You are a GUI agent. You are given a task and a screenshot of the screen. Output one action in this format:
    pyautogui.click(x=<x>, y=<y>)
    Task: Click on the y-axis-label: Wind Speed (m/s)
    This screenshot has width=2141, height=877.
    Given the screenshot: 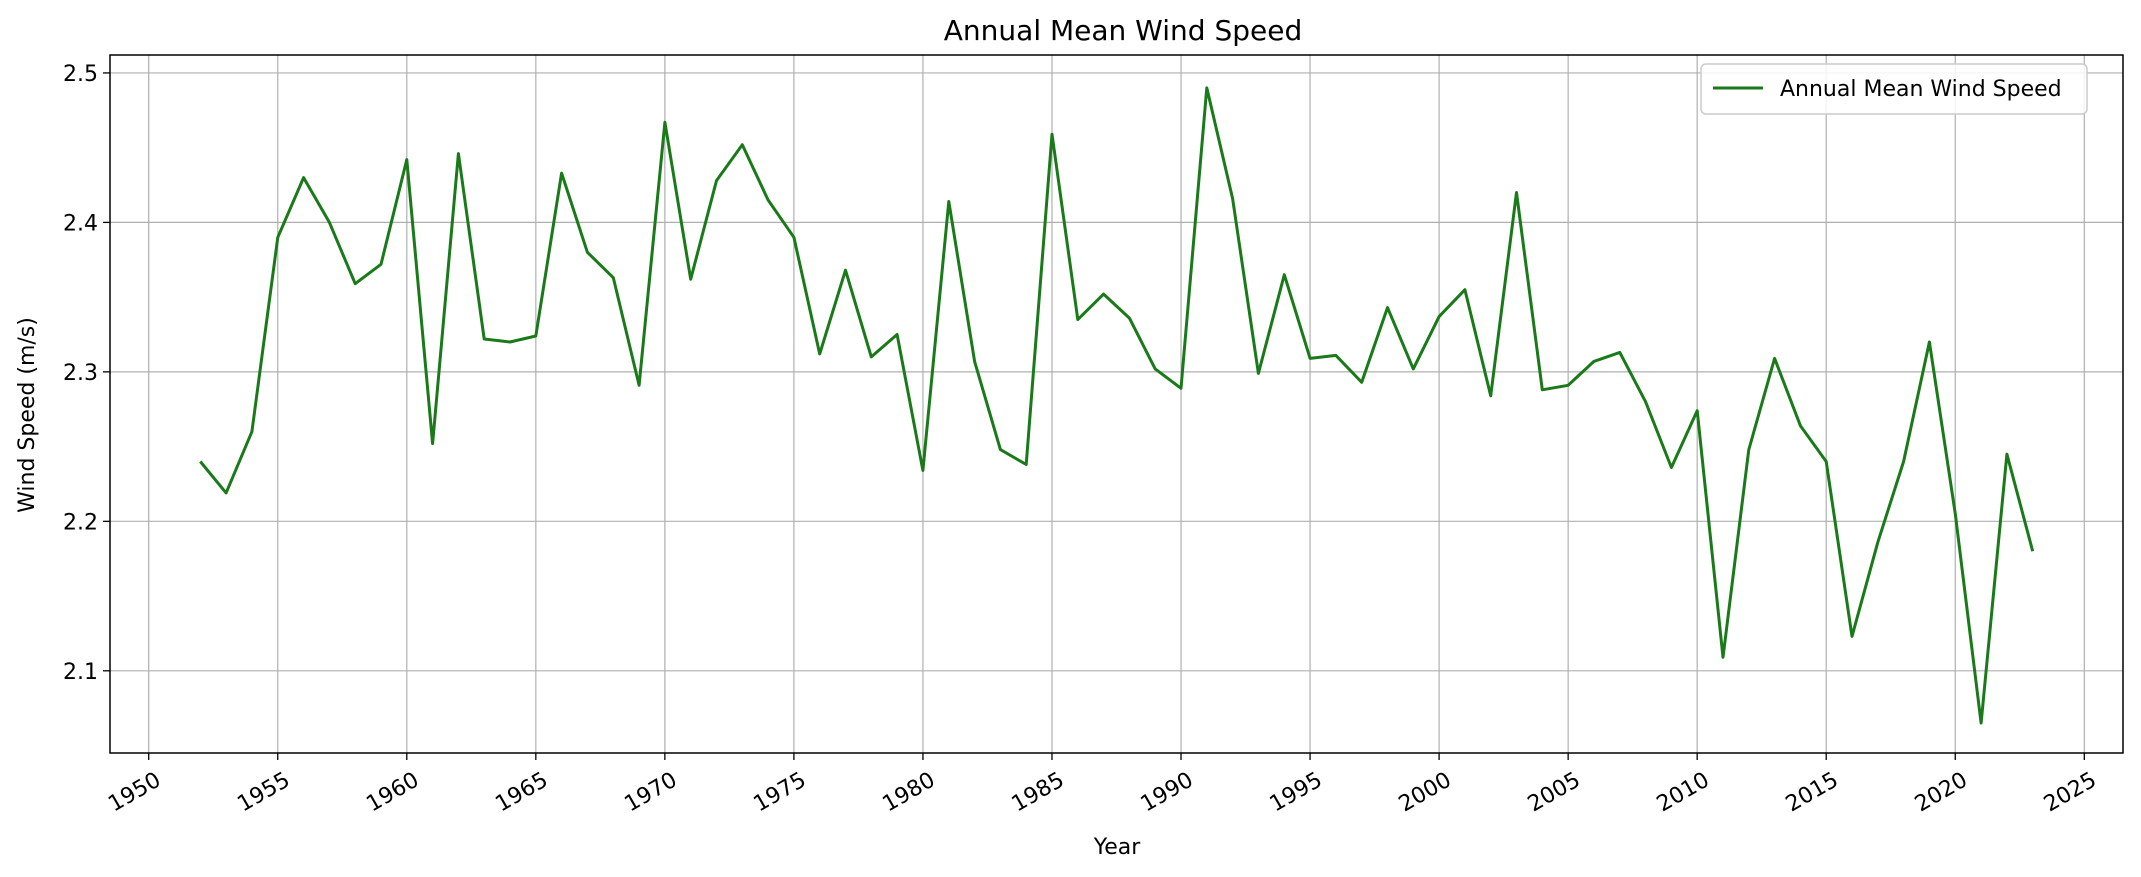 What is the action you would take?
    pyautogui.click(x=27, y=415)
    